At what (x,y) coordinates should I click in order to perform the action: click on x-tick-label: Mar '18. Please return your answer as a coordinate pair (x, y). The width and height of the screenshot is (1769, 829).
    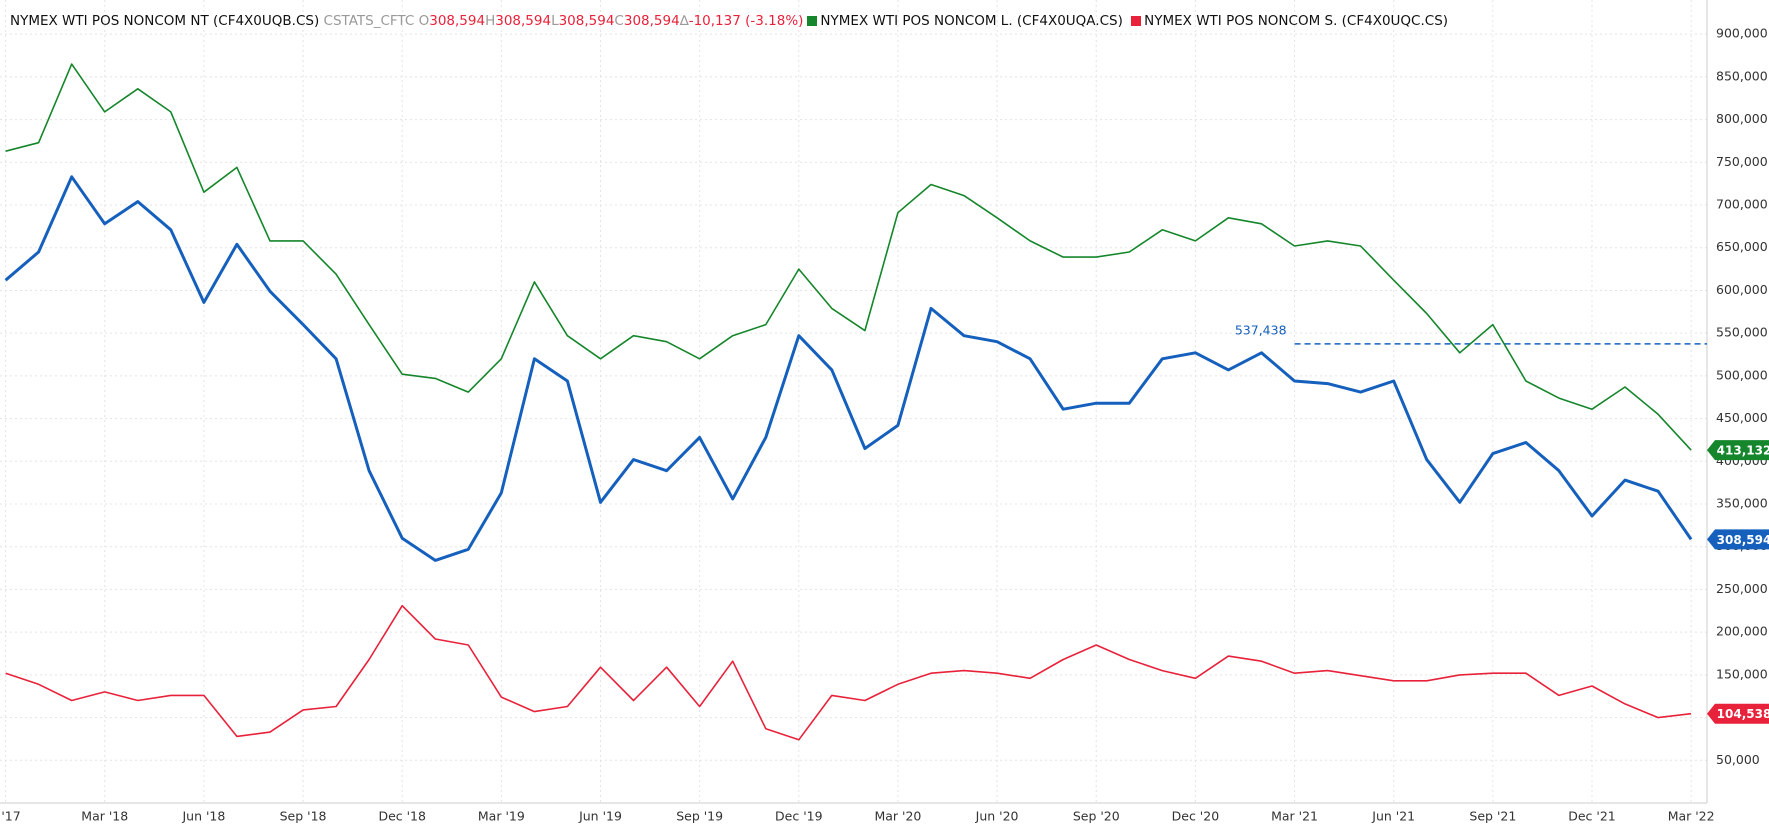
    Looking at the image, I should click on (104, 816).